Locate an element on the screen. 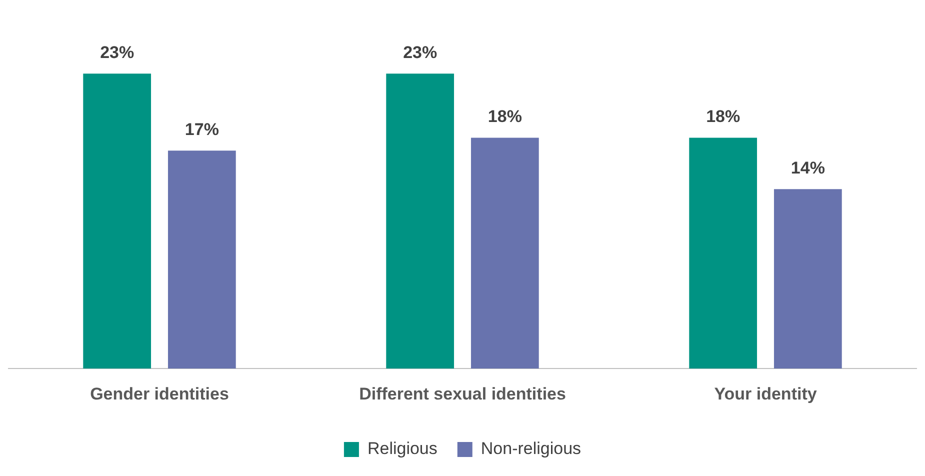 The image size is (925, 476). x-tick-label: Gender identities is located at coordinates (159, 394).